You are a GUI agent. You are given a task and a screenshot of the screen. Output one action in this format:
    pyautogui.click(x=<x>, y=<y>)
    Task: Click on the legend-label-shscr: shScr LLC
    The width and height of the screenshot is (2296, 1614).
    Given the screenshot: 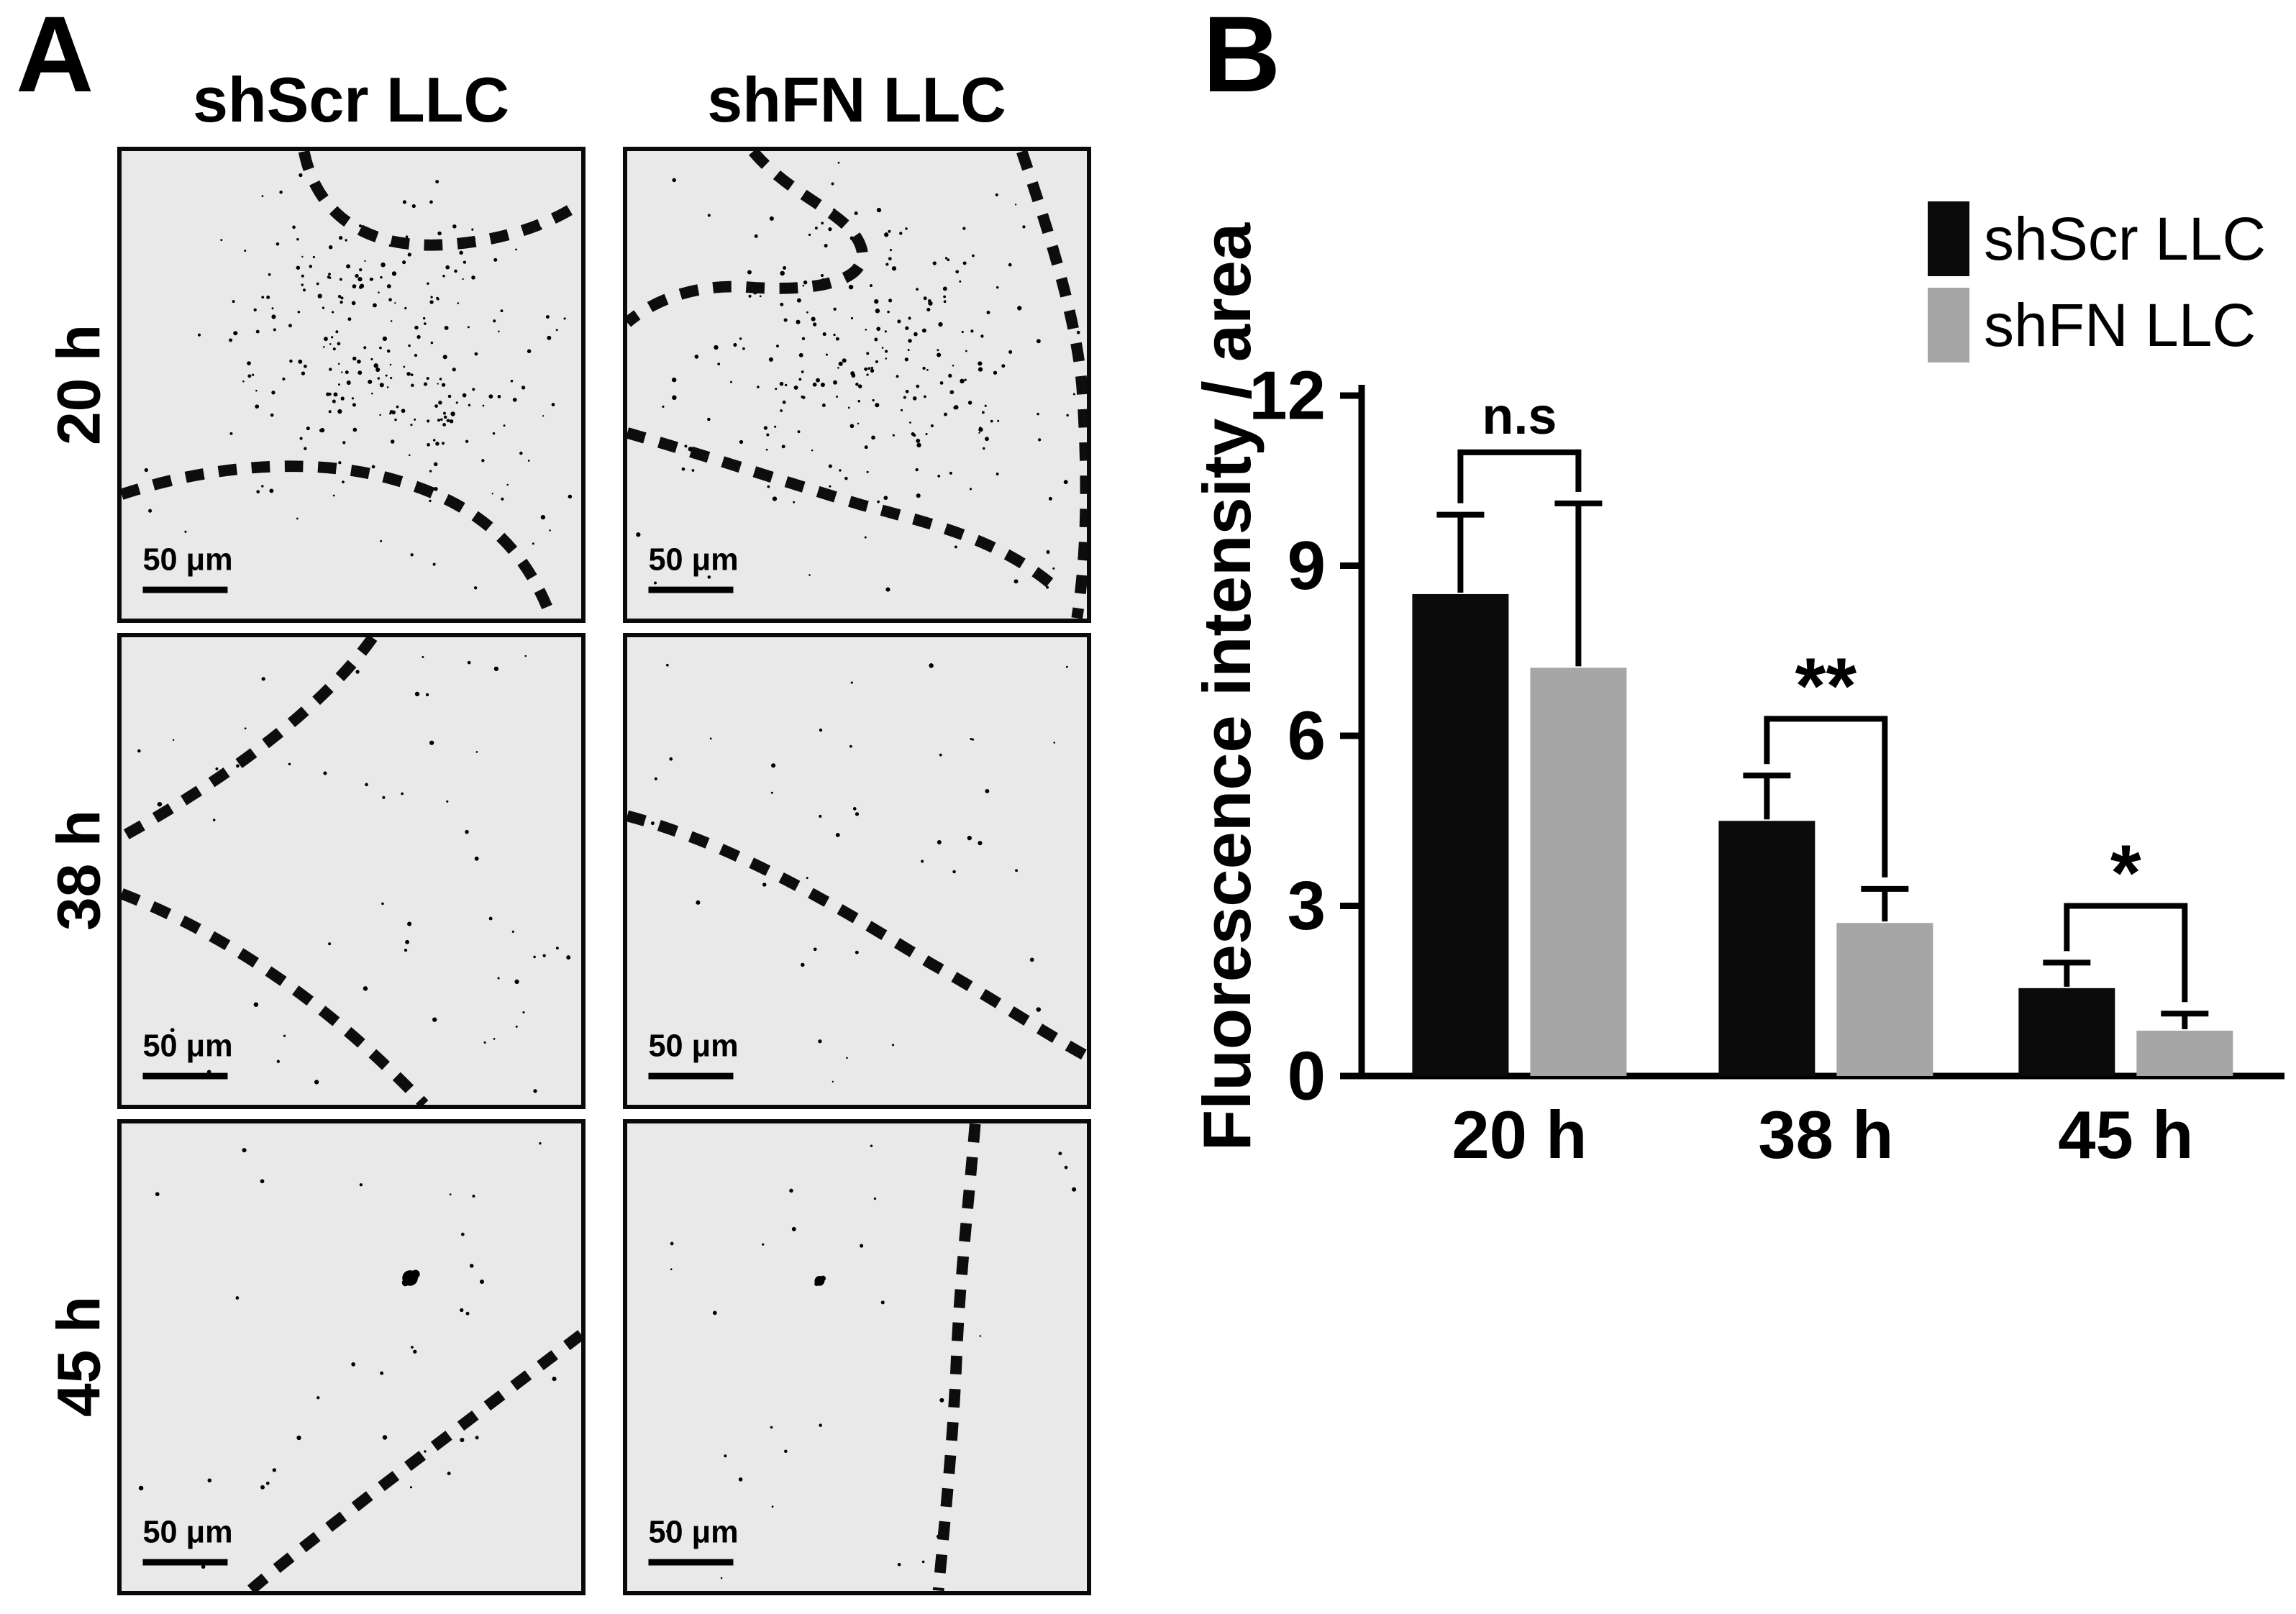 What is the action you would take?
    pyautogui.click(x=2125, y=238)
    